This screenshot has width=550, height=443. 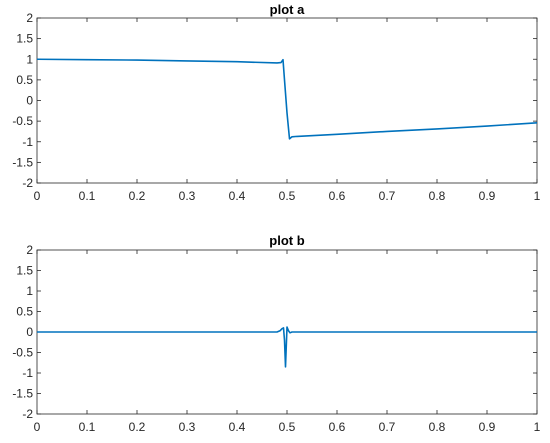 I want to click on line-series, so click(x=287, y=347).